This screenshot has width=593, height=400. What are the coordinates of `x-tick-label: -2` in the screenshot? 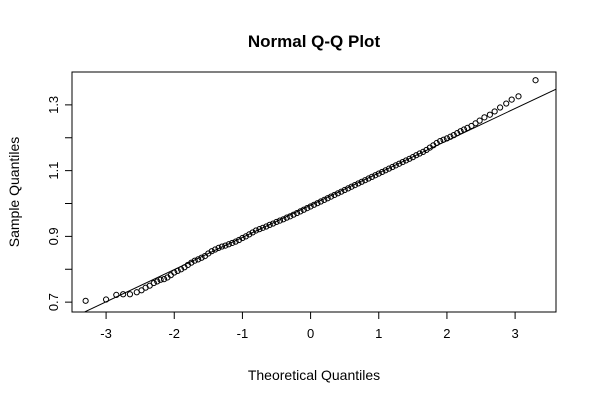 It's located at (174, 333).